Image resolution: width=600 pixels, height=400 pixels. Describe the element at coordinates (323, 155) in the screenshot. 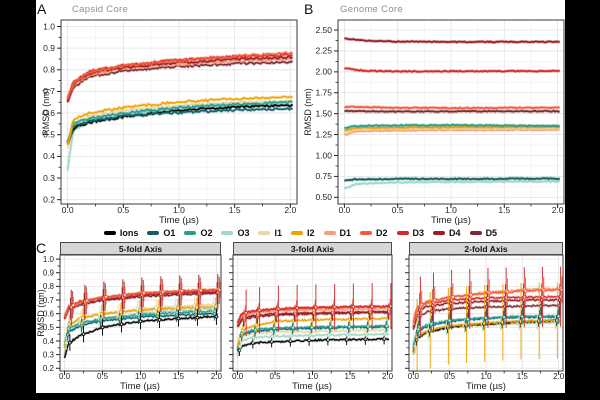

I see `y-tick-label: 1.00` at that location.